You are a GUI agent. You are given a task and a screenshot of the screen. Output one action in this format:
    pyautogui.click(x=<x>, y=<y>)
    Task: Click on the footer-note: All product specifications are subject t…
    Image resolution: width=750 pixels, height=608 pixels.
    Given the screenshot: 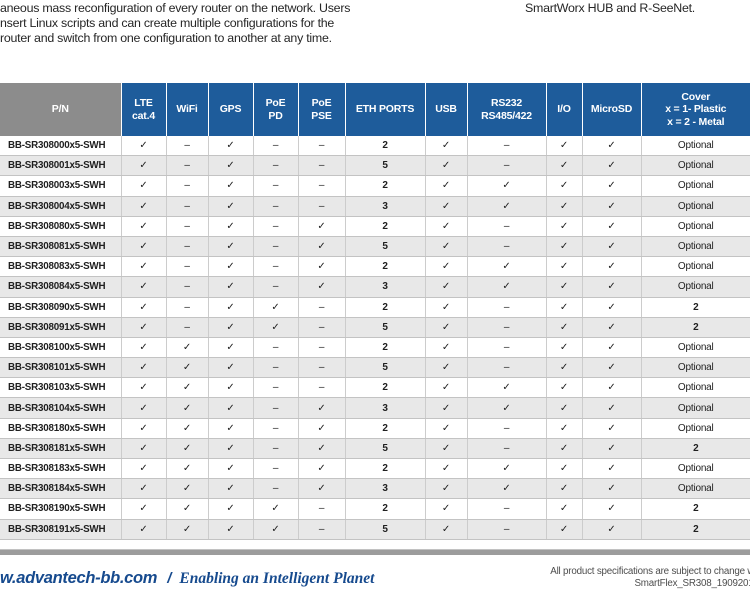 What is the action you would take?
    pyautogui.click(x=650, y=578)
    